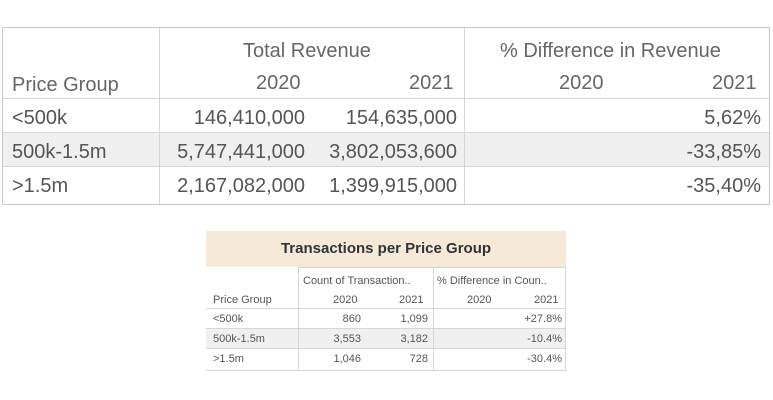  What do you see at coordinates (432, 267) in the screenshot?
I see `top-border` at bounding box center [432, 267].